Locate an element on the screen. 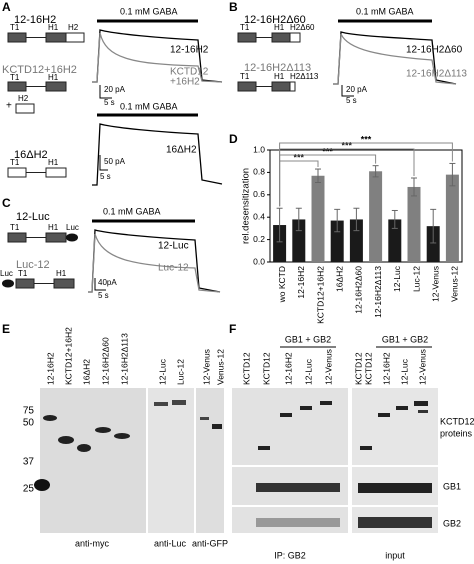 This screenshot has width=474, height=564. significance-bracket is located at coordinates (366, 174).